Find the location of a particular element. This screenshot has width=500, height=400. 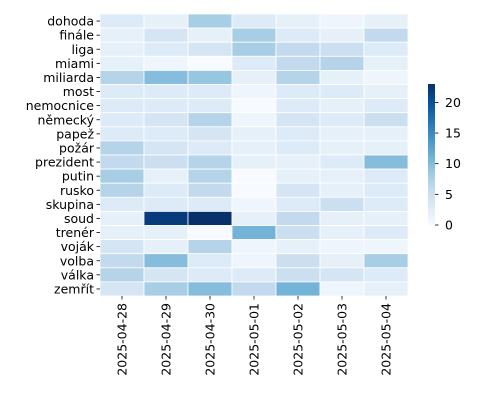

y-tick-label: požár is located at coordinates (77, 147).